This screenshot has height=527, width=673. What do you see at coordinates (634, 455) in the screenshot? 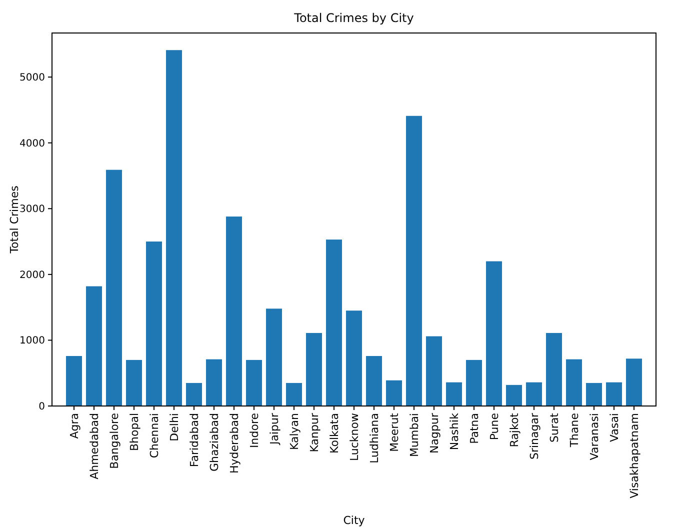
I see `x-tick-label: Visakhapatnam` at bounding box center [634, 455].